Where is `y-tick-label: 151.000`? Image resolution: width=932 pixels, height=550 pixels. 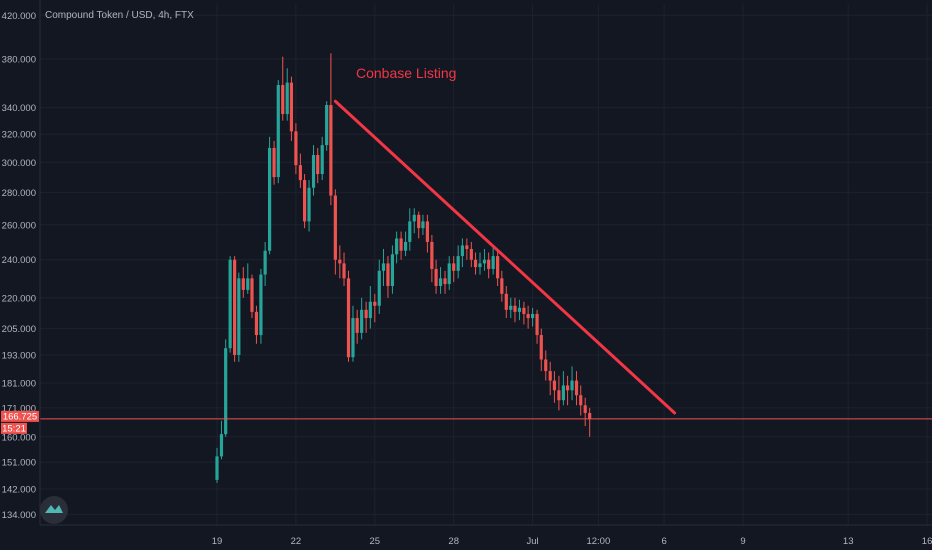
y-tick-label: 151.000 is located at coordinates (19, 463).